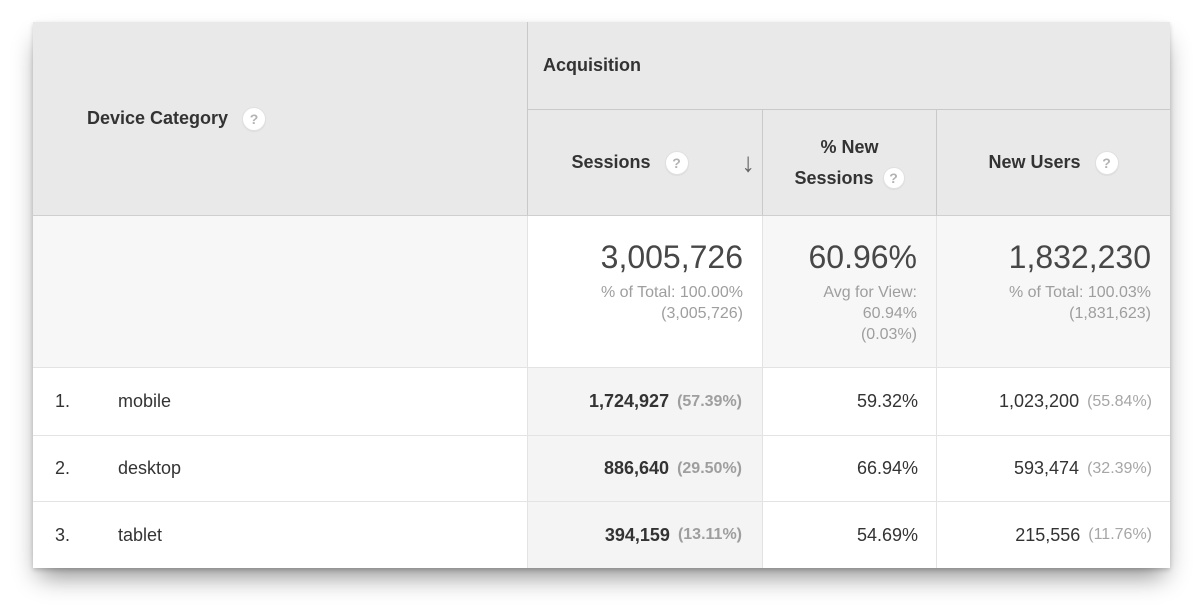  What do you see at coordinates (637, 534) in the screenshot?
I see `sessions-value: 394,159` at bounding box center [637, 534].